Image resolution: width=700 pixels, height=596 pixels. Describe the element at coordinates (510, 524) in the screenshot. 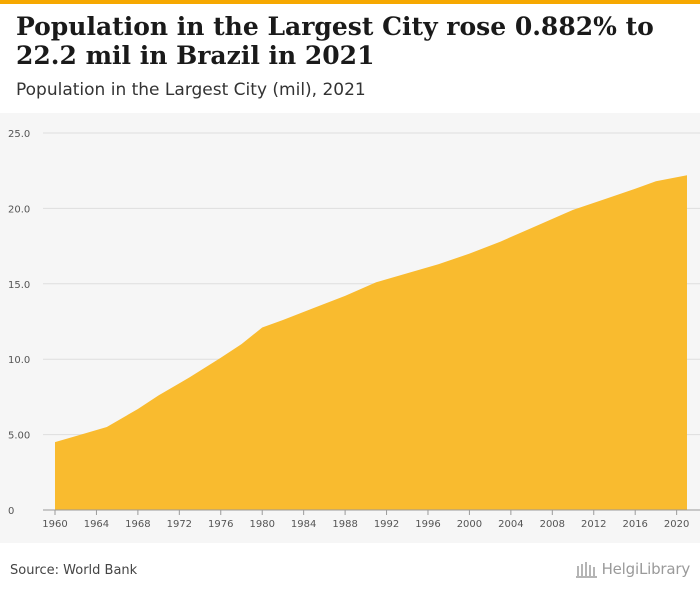

I see `x-tick-label: 2004` at that location.